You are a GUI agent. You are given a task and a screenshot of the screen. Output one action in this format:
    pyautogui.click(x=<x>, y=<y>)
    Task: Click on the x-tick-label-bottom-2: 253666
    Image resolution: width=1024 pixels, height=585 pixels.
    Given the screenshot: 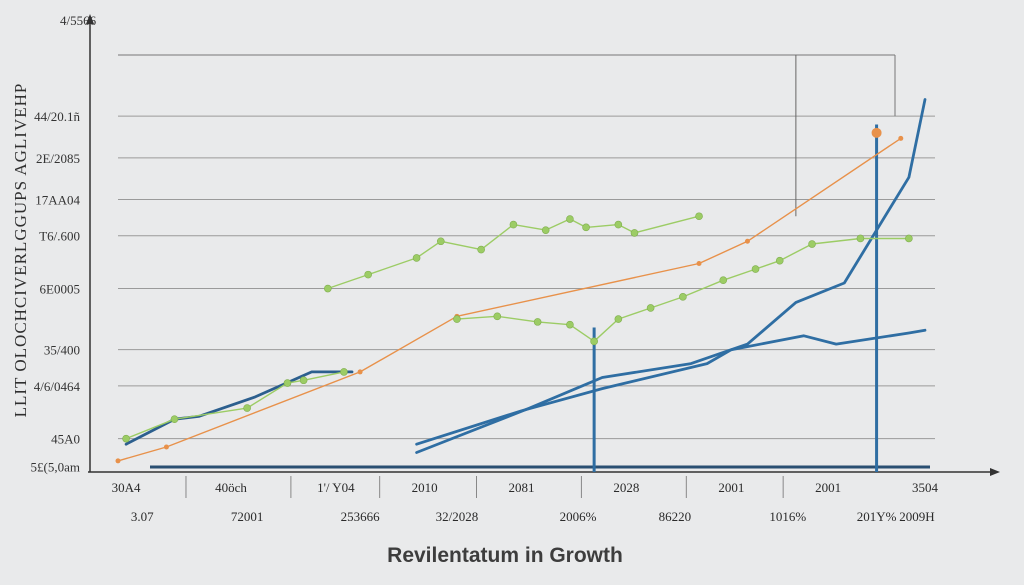 What is the action you would take?
    pyautogui.click(x=361, y=516)
    